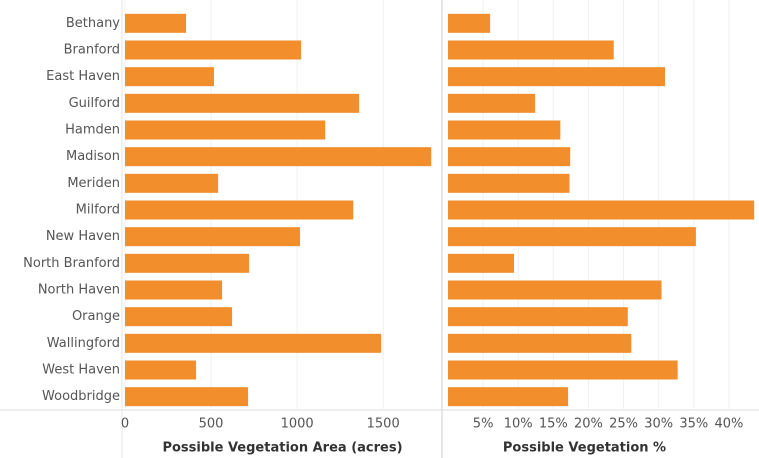  Describe the element at coordinates (518, 424) in the screenshot. I see `x-tick-label: 10%` at that location.